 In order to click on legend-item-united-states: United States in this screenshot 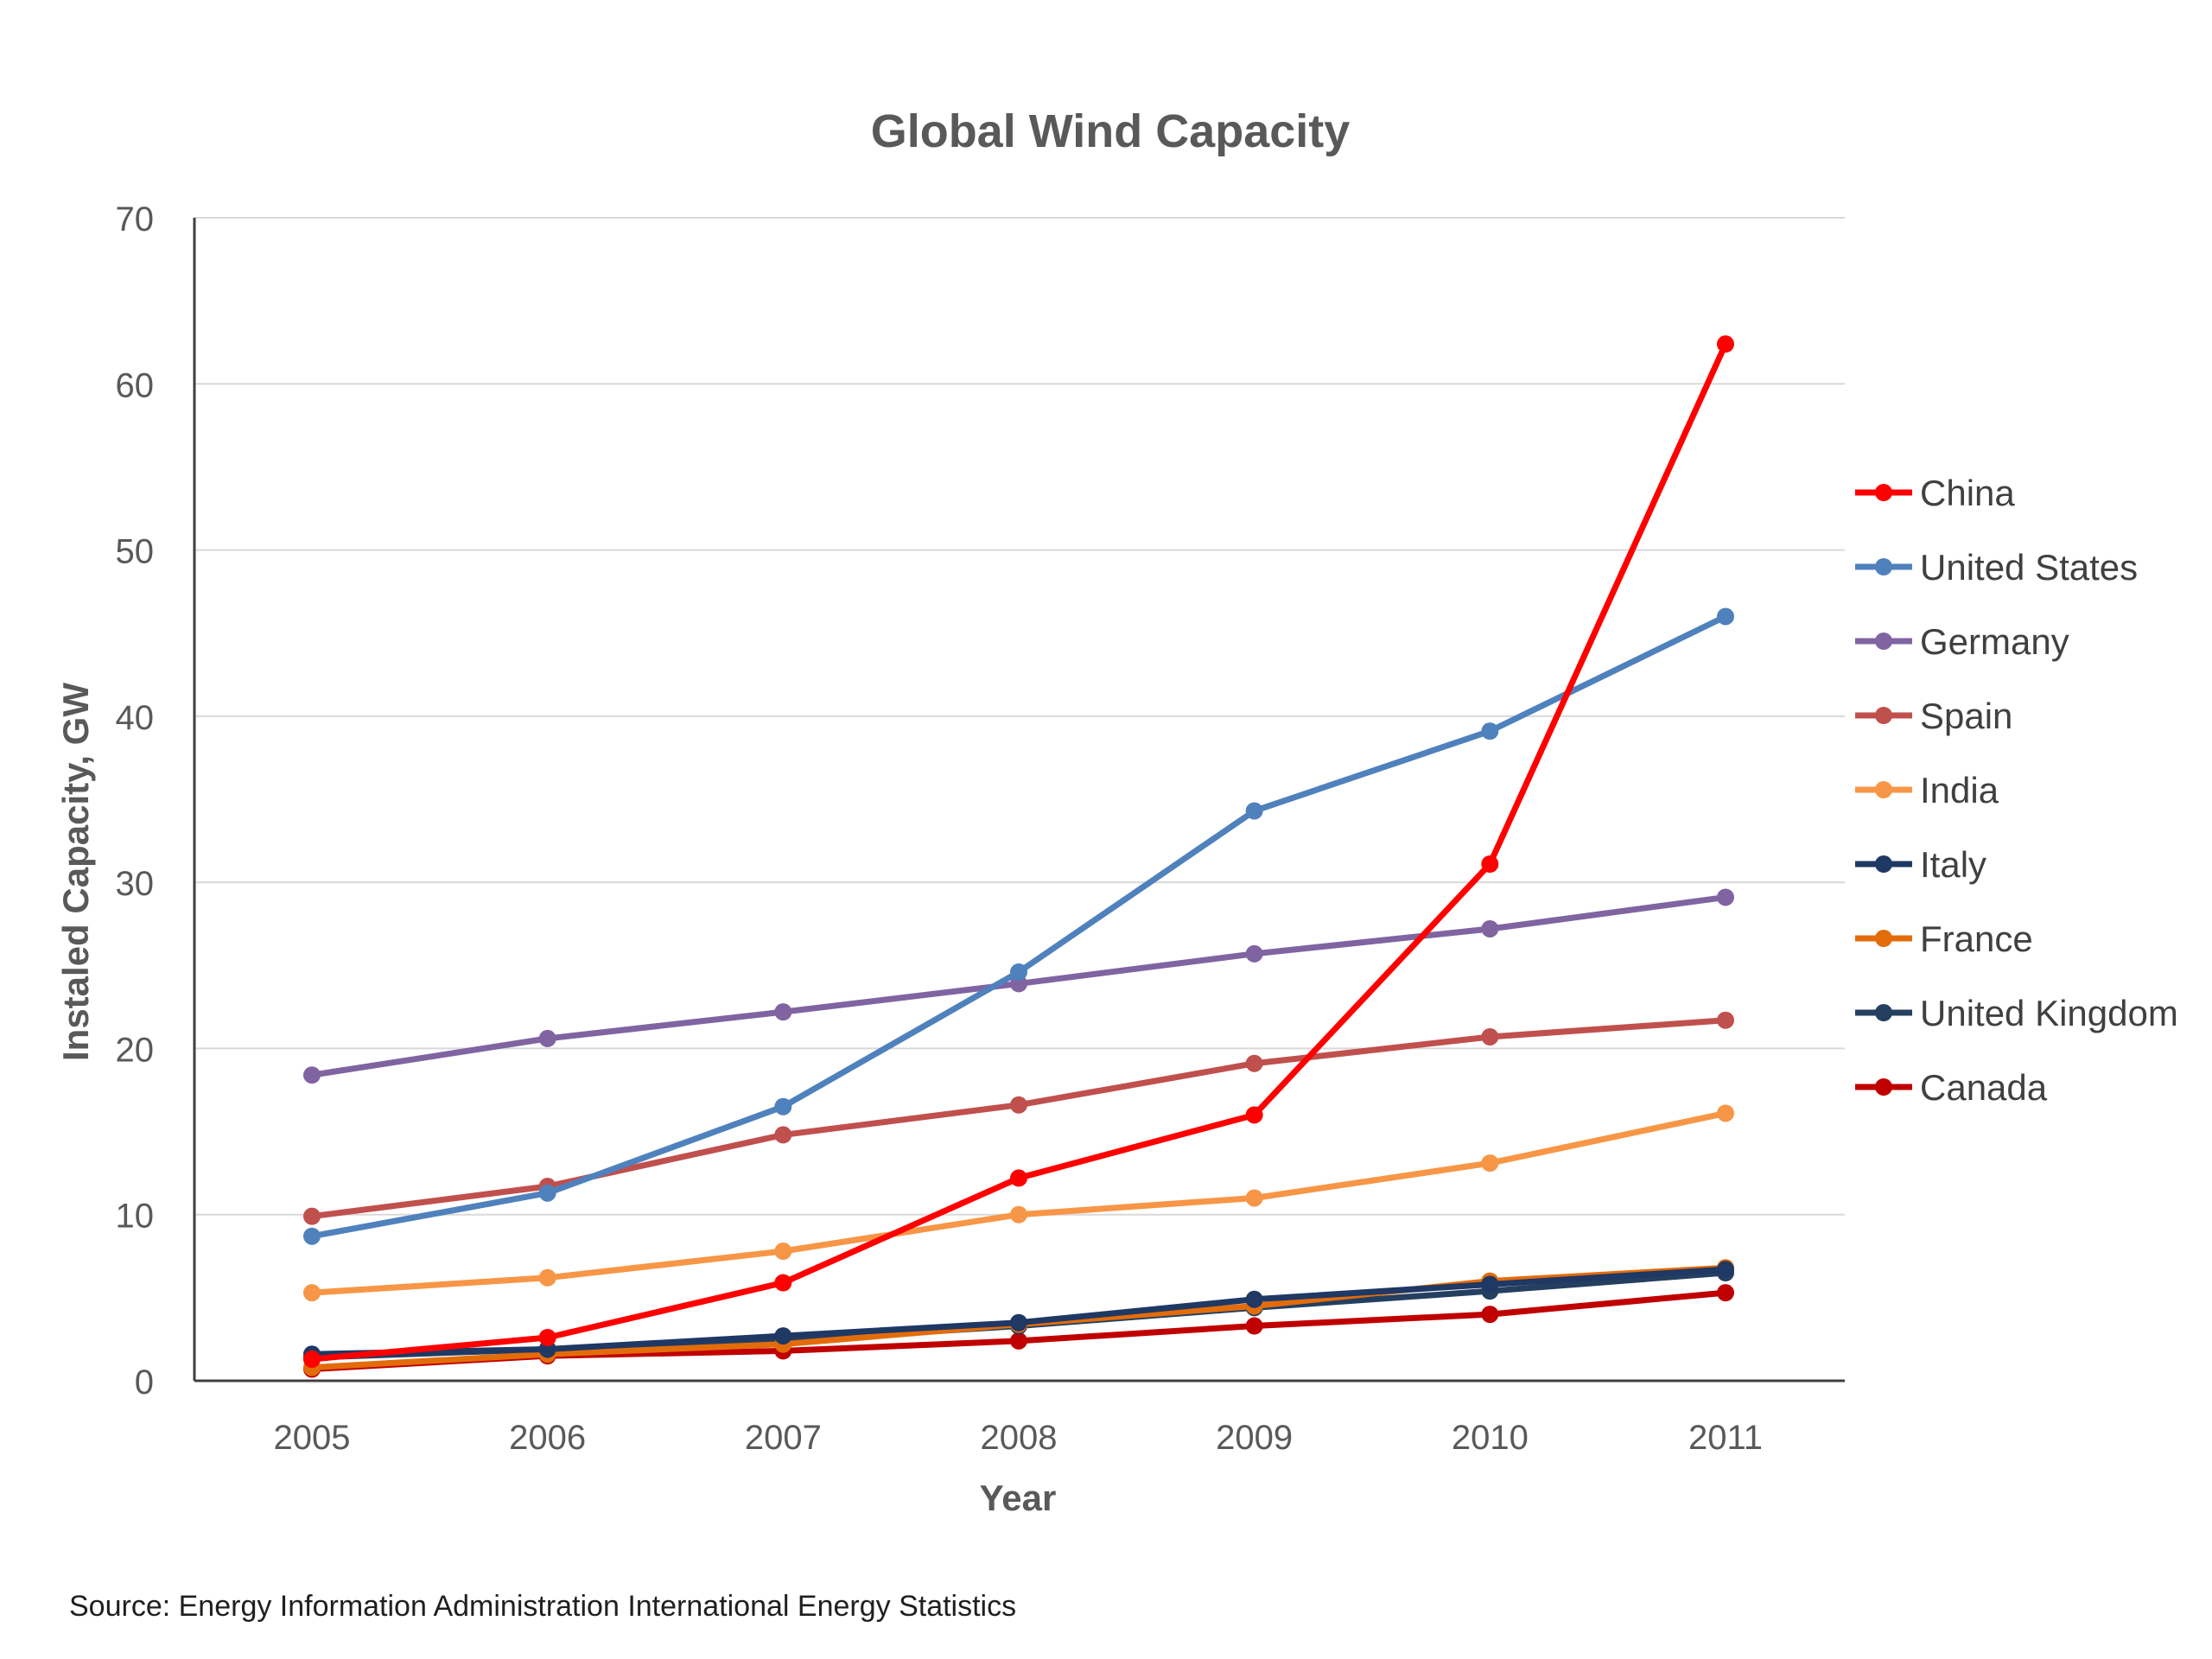, I will do `click(1997, 567)`.